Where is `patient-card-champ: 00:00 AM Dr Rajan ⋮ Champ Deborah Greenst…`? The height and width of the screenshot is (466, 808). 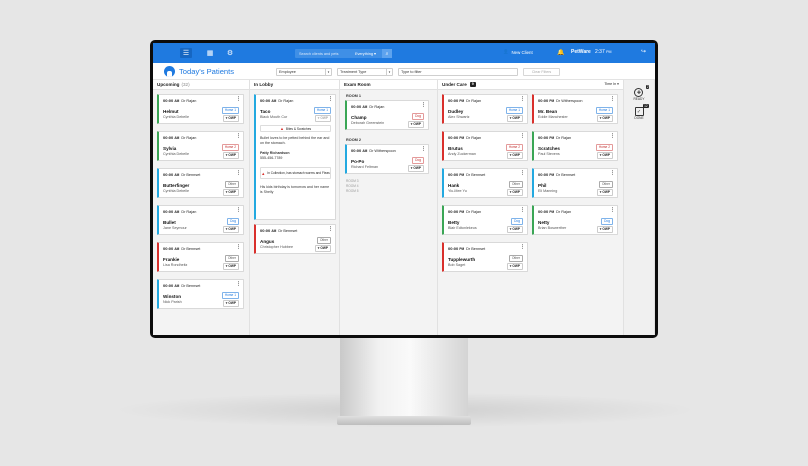 patient-card-champ: 00:00 AM Dr Rajan ⋮ Champ Deborah Greenst… is located at coordinates (387, 115).